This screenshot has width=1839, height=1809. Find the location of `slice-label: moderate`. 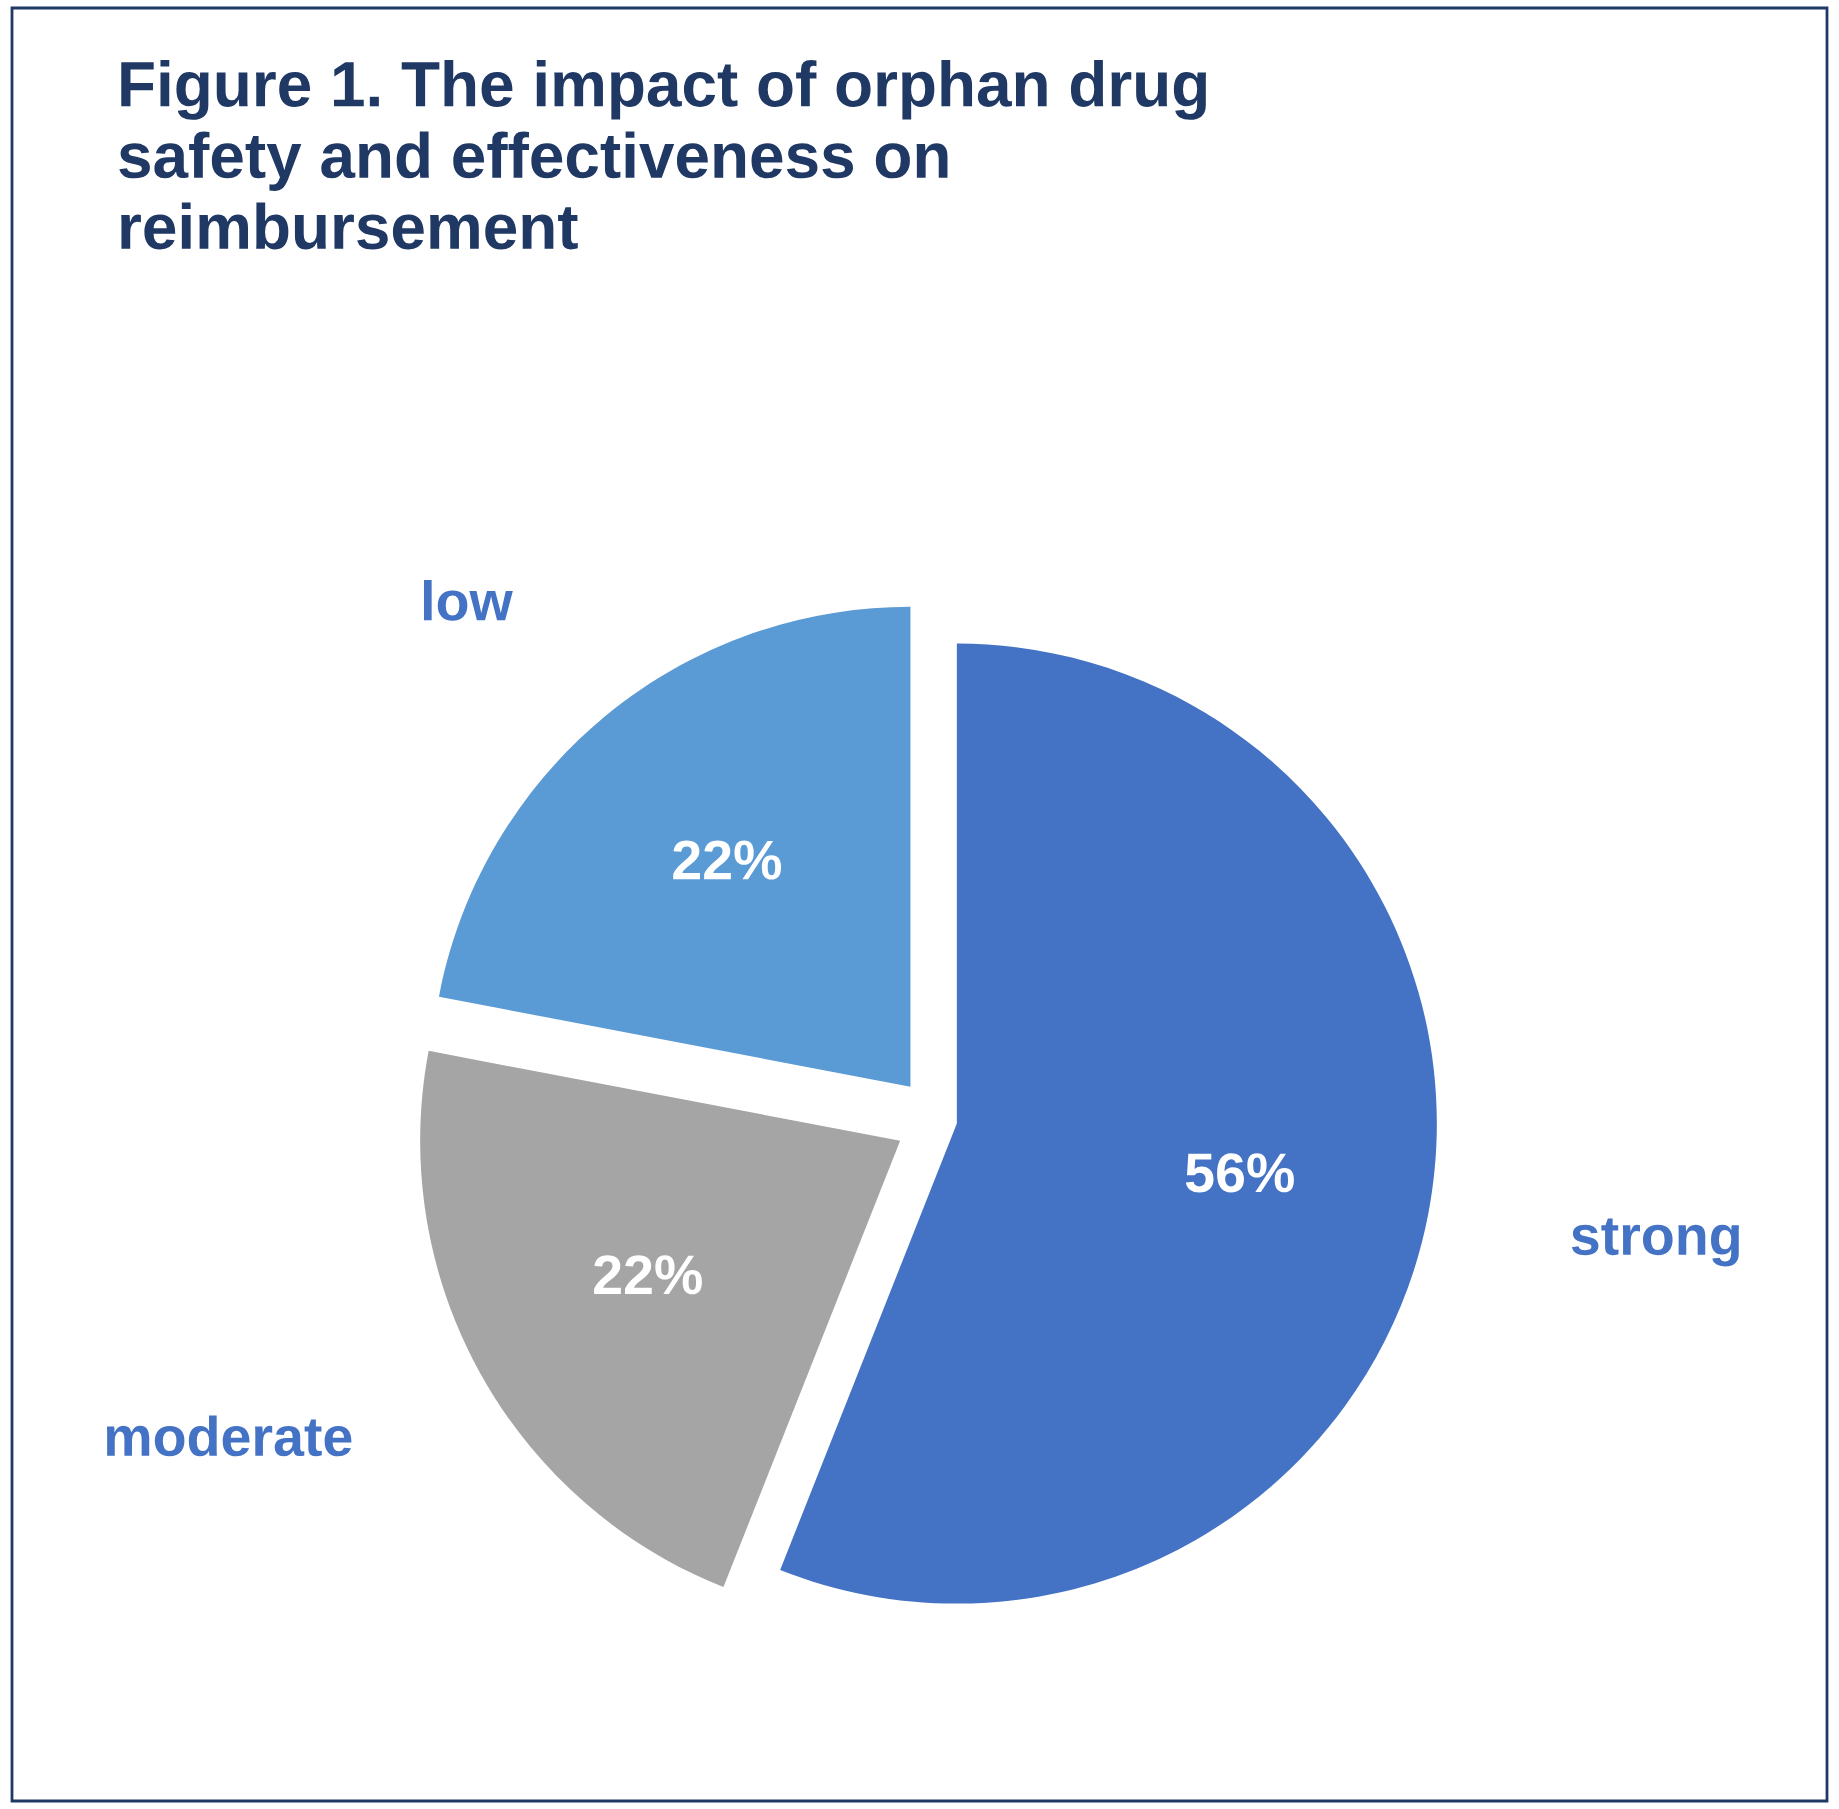

slice-label: moderate is located at coordinates (229, 1436).